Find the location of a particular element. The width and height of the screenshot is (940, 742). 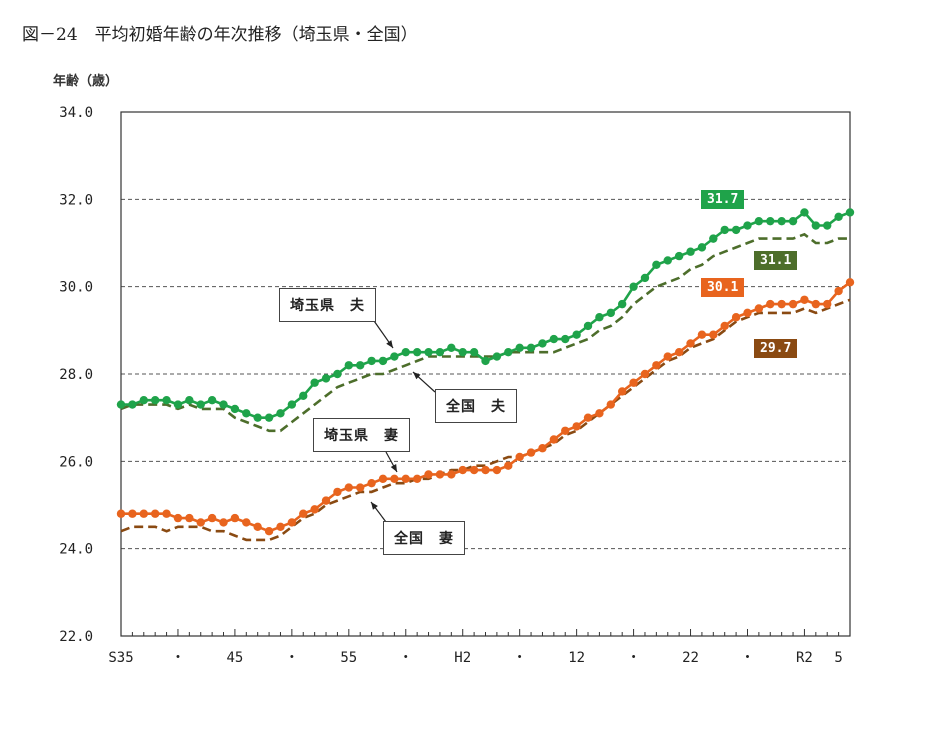

y-tick-label: 28.0 is located at coordinates (76, 375).